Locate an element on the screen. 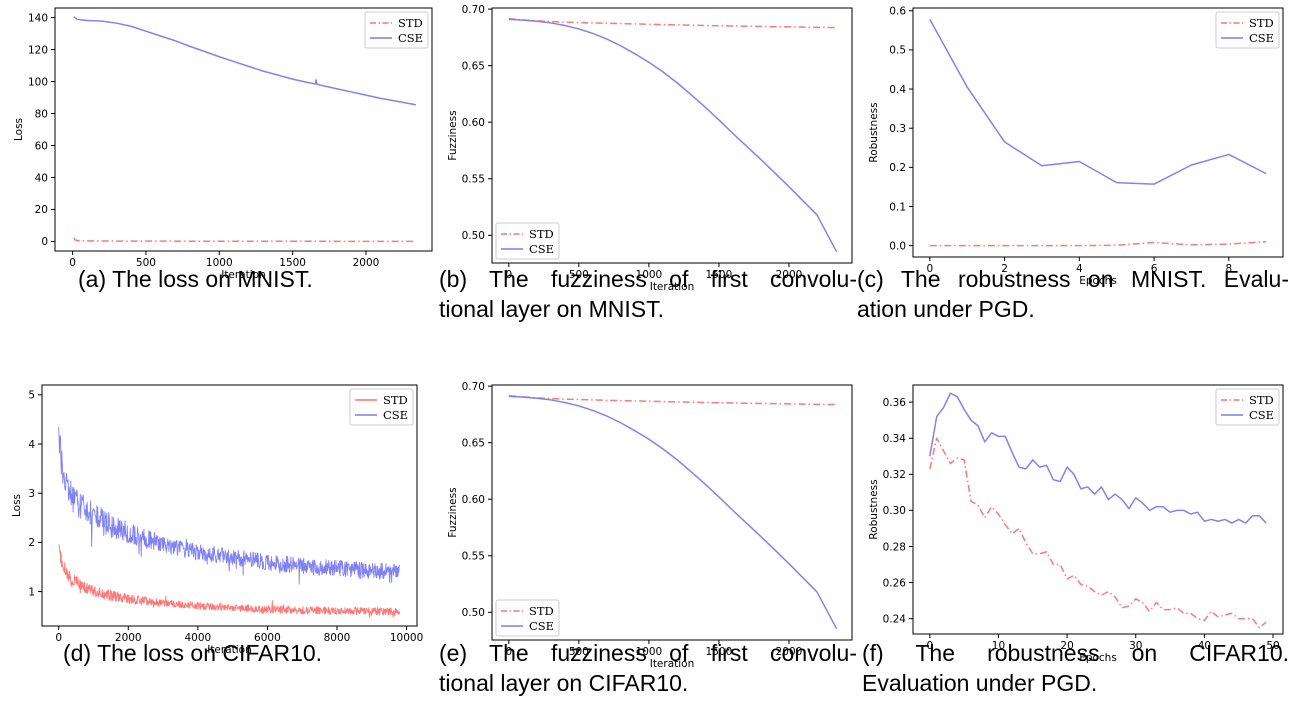 This screenshot has height=726, width=1295. caption-e-line1: (e) The fuzziness of first convolu- is located at coordinates (648, 653).